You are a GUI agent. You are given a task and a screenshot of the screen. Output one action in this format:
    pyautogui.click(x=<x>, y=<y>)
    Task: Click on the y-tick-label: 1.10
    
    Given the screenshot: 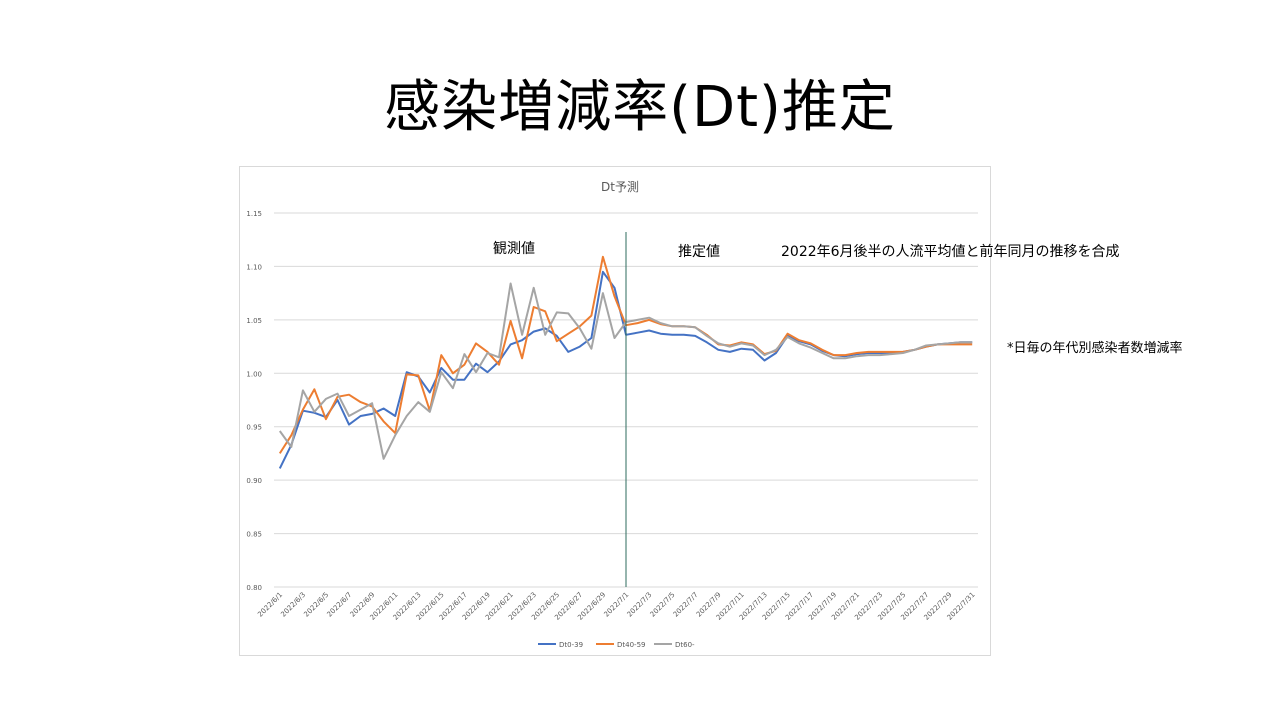 What is the action you would take?
    pyautogui.click(x=254, y=267)
    